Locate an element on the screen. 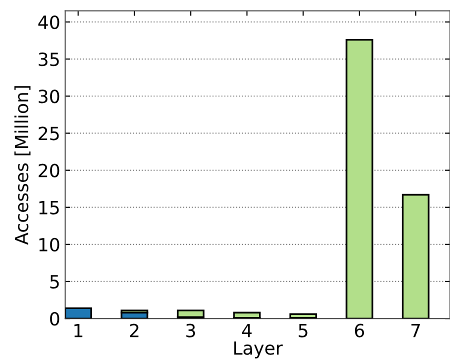  x-tick-label: 3 is located at coordinates (190, 331).